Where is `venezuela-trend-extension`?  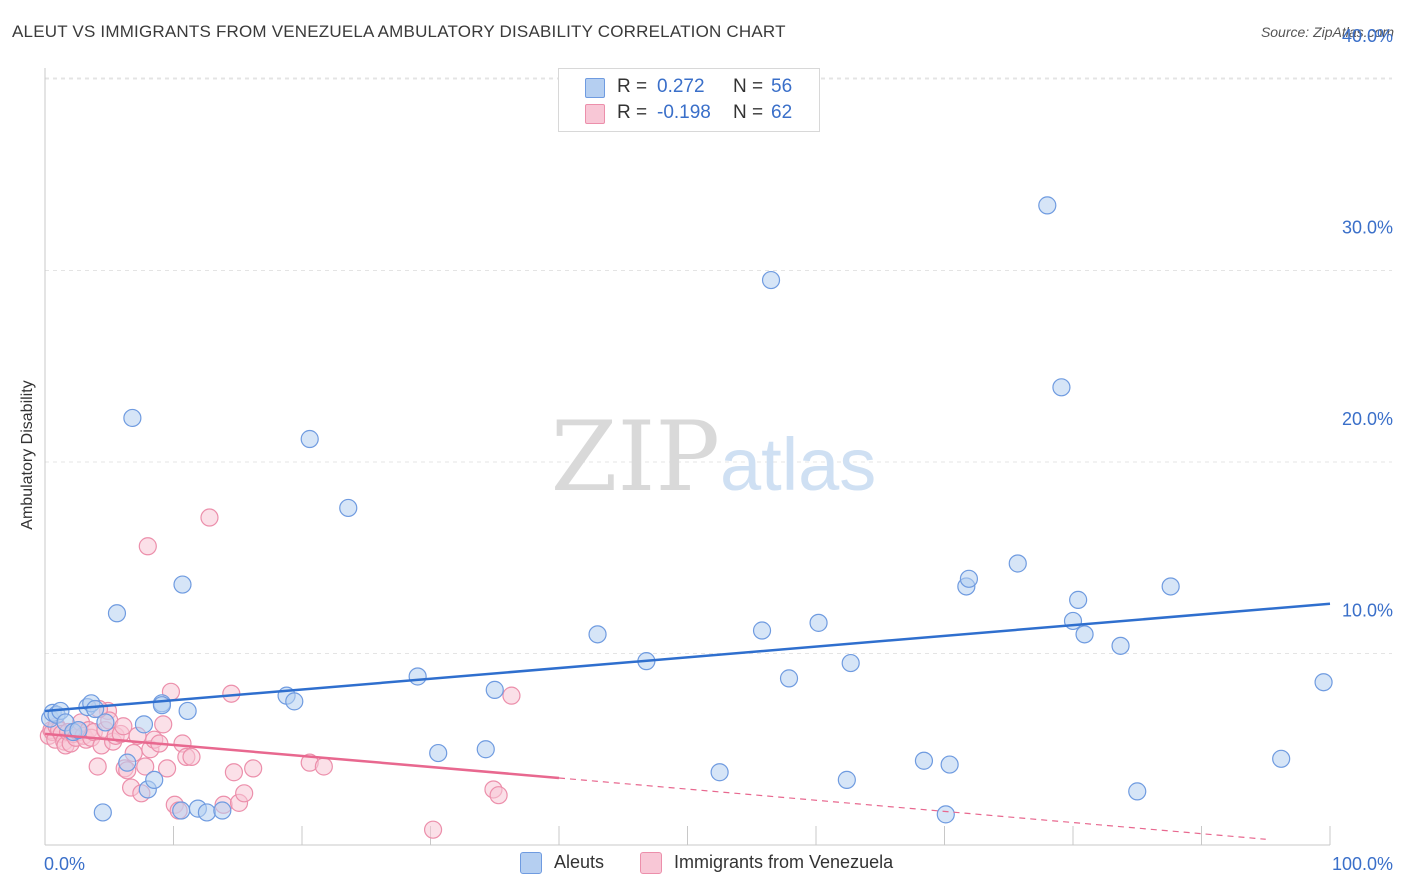
venezuela-trend-extension is located at coordinates (912, 808).